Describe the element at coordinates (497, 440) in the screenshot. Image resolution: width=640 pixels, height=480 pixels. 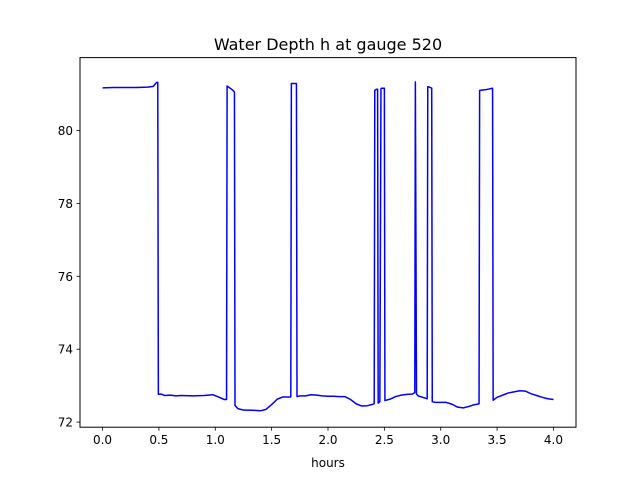
I see `x-tick-label: 3.5` at that location.